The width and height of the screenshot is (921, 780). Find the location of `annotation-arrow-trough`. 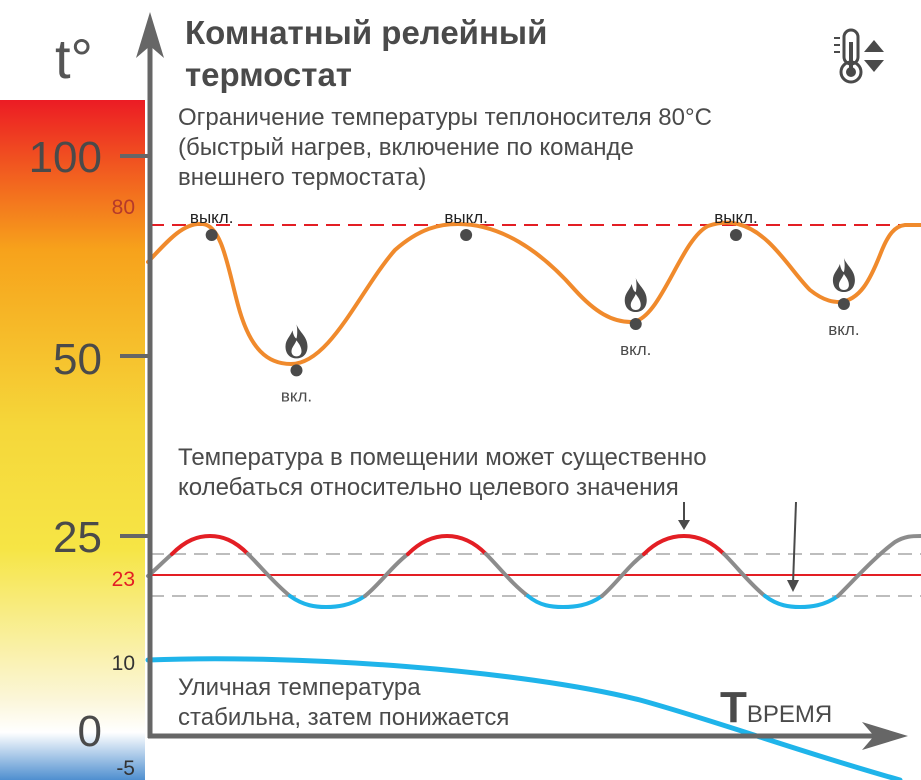

annotation-arrow-trough is located at coordinates (794, 543).